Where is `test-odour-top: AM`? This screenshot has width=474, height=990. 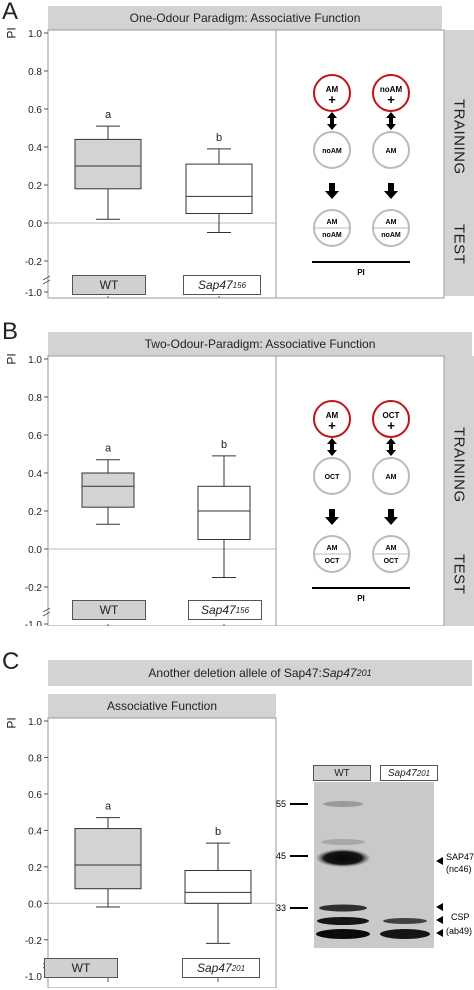
test-odour-top: AM is located at coordinates (391, 548).